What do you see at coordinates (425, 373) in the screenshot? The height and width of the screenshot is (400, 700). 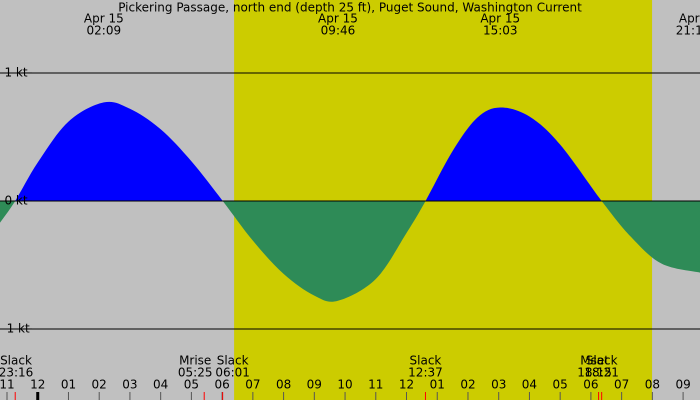 I see `event-time: 12:37` at bounding box center [425, 373].